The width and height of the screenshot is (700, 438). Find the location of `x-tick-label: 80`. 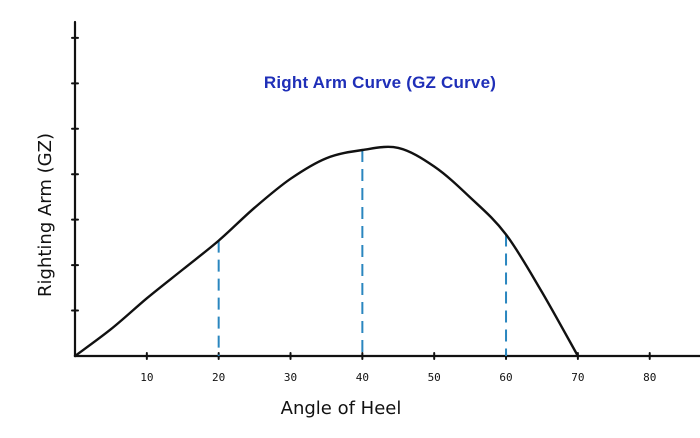

x-tick-label: 80 is located at coordinates (649, 377).